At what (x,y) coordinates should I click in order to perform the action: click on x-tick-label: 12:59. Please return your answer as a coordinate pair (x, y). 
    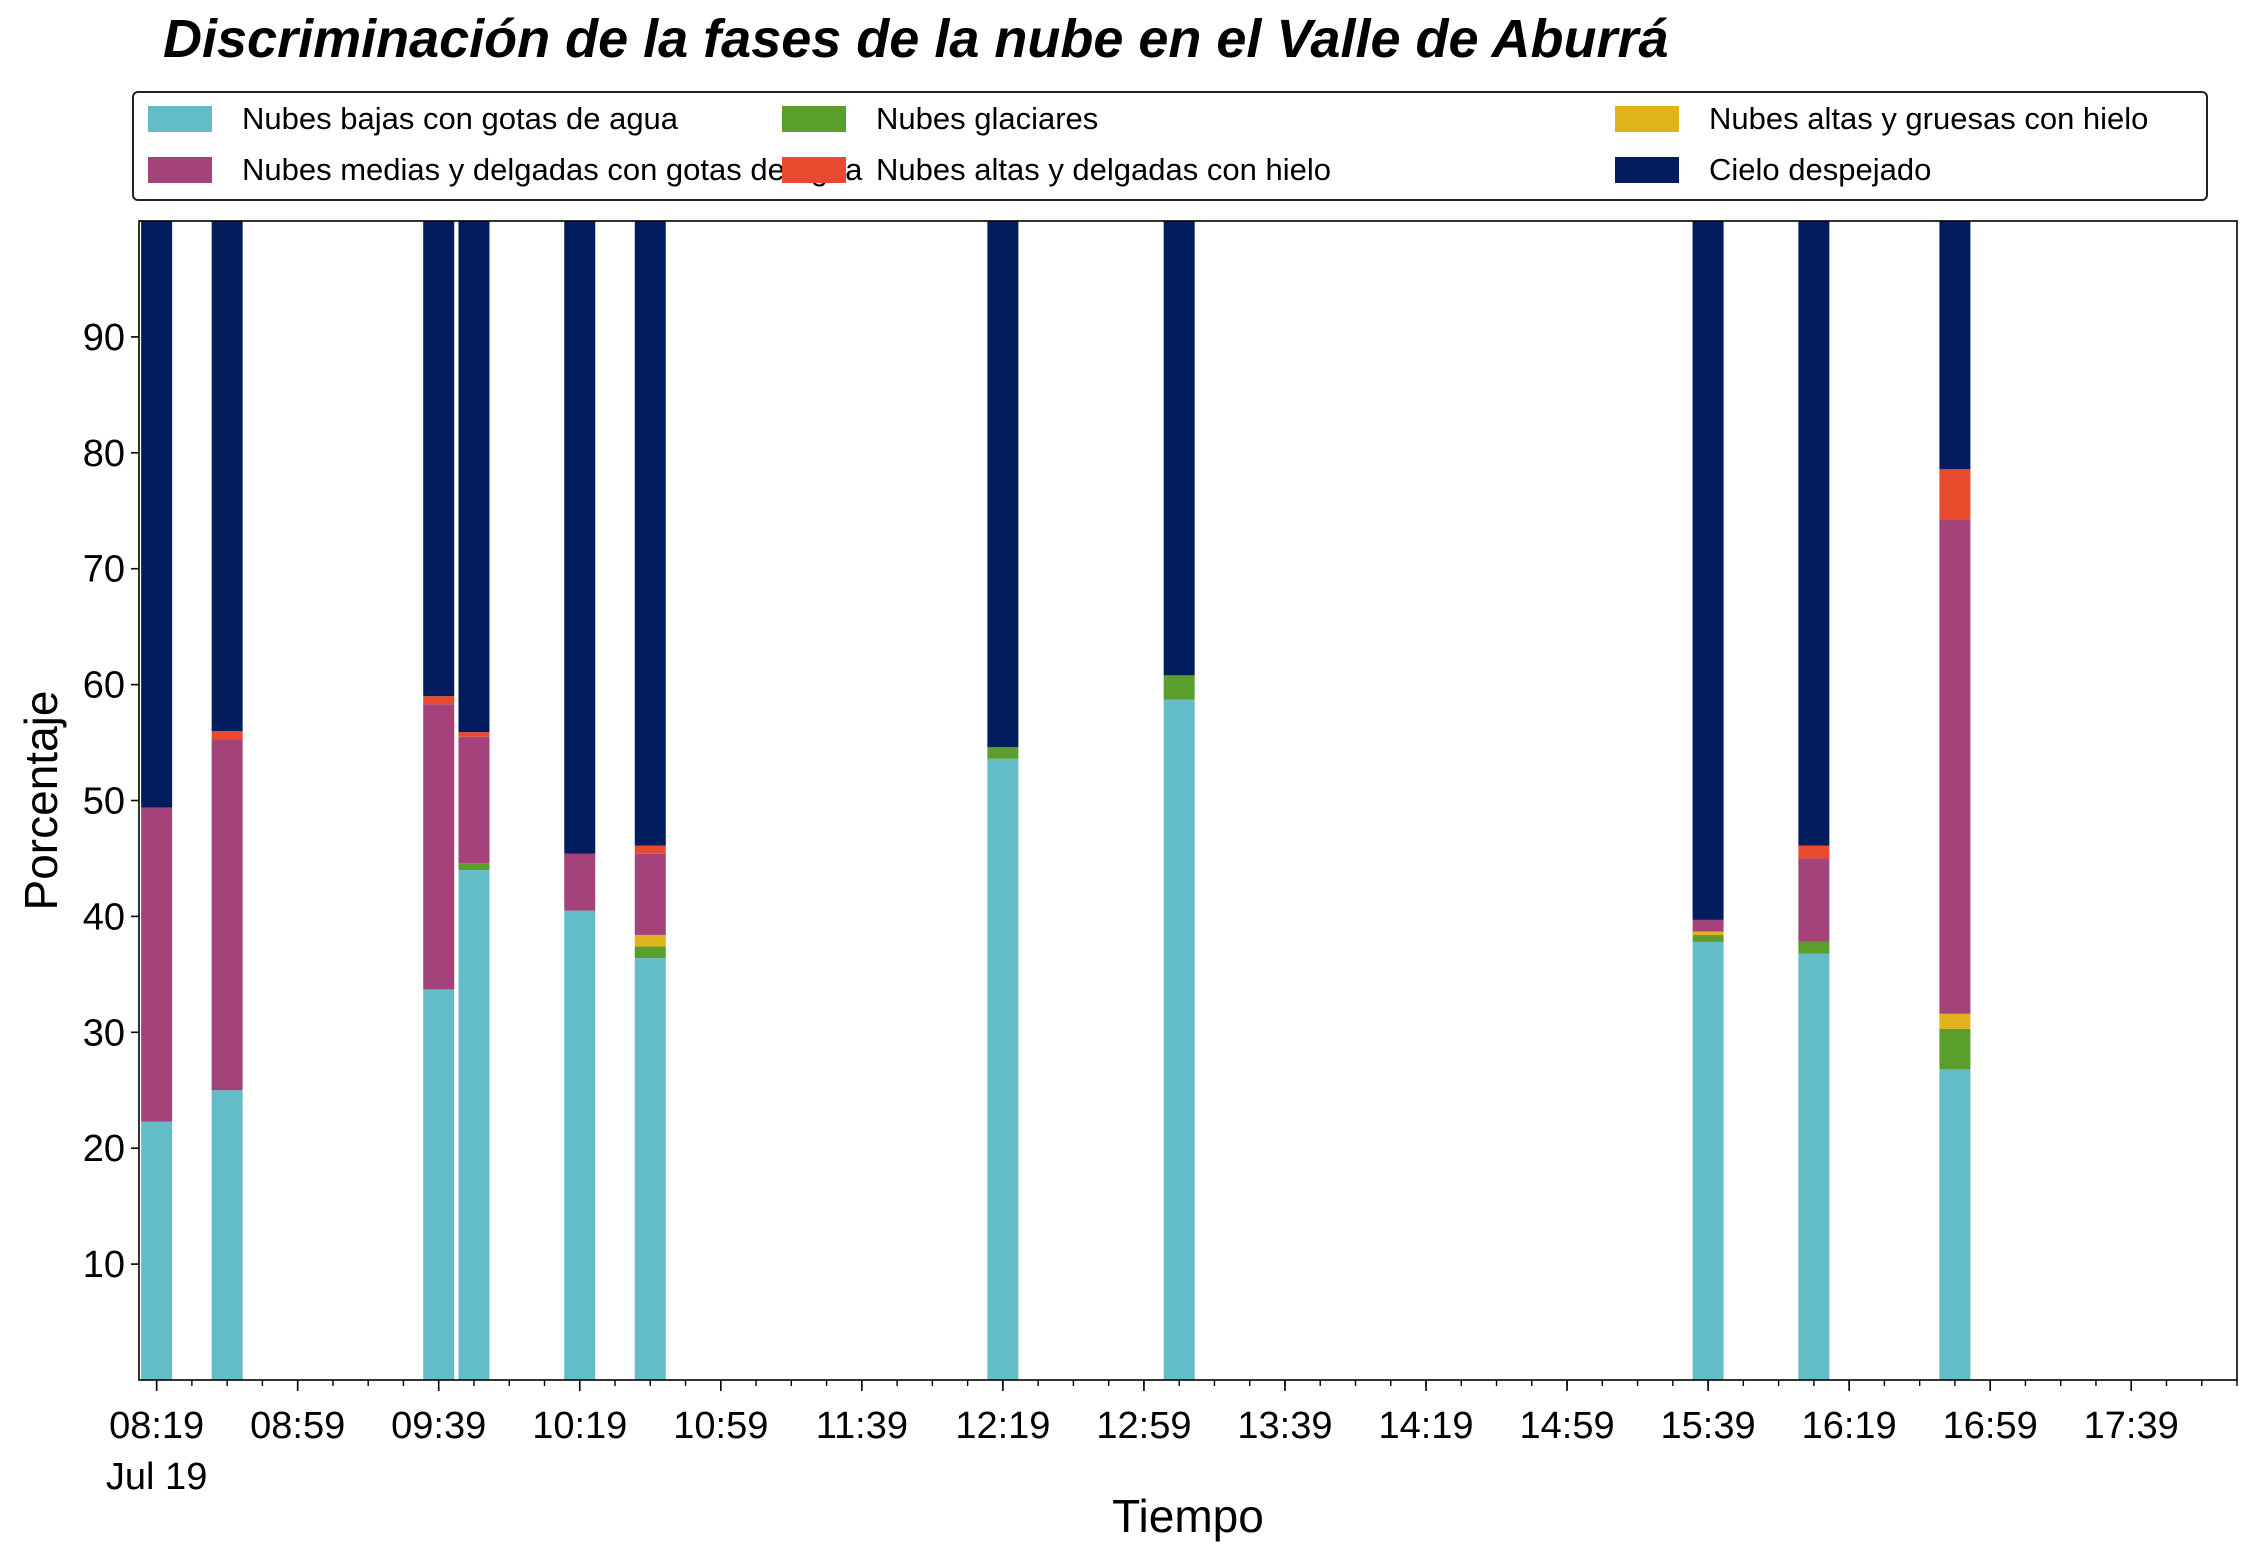
    Looking at the image, I should click on (1143, 1426).